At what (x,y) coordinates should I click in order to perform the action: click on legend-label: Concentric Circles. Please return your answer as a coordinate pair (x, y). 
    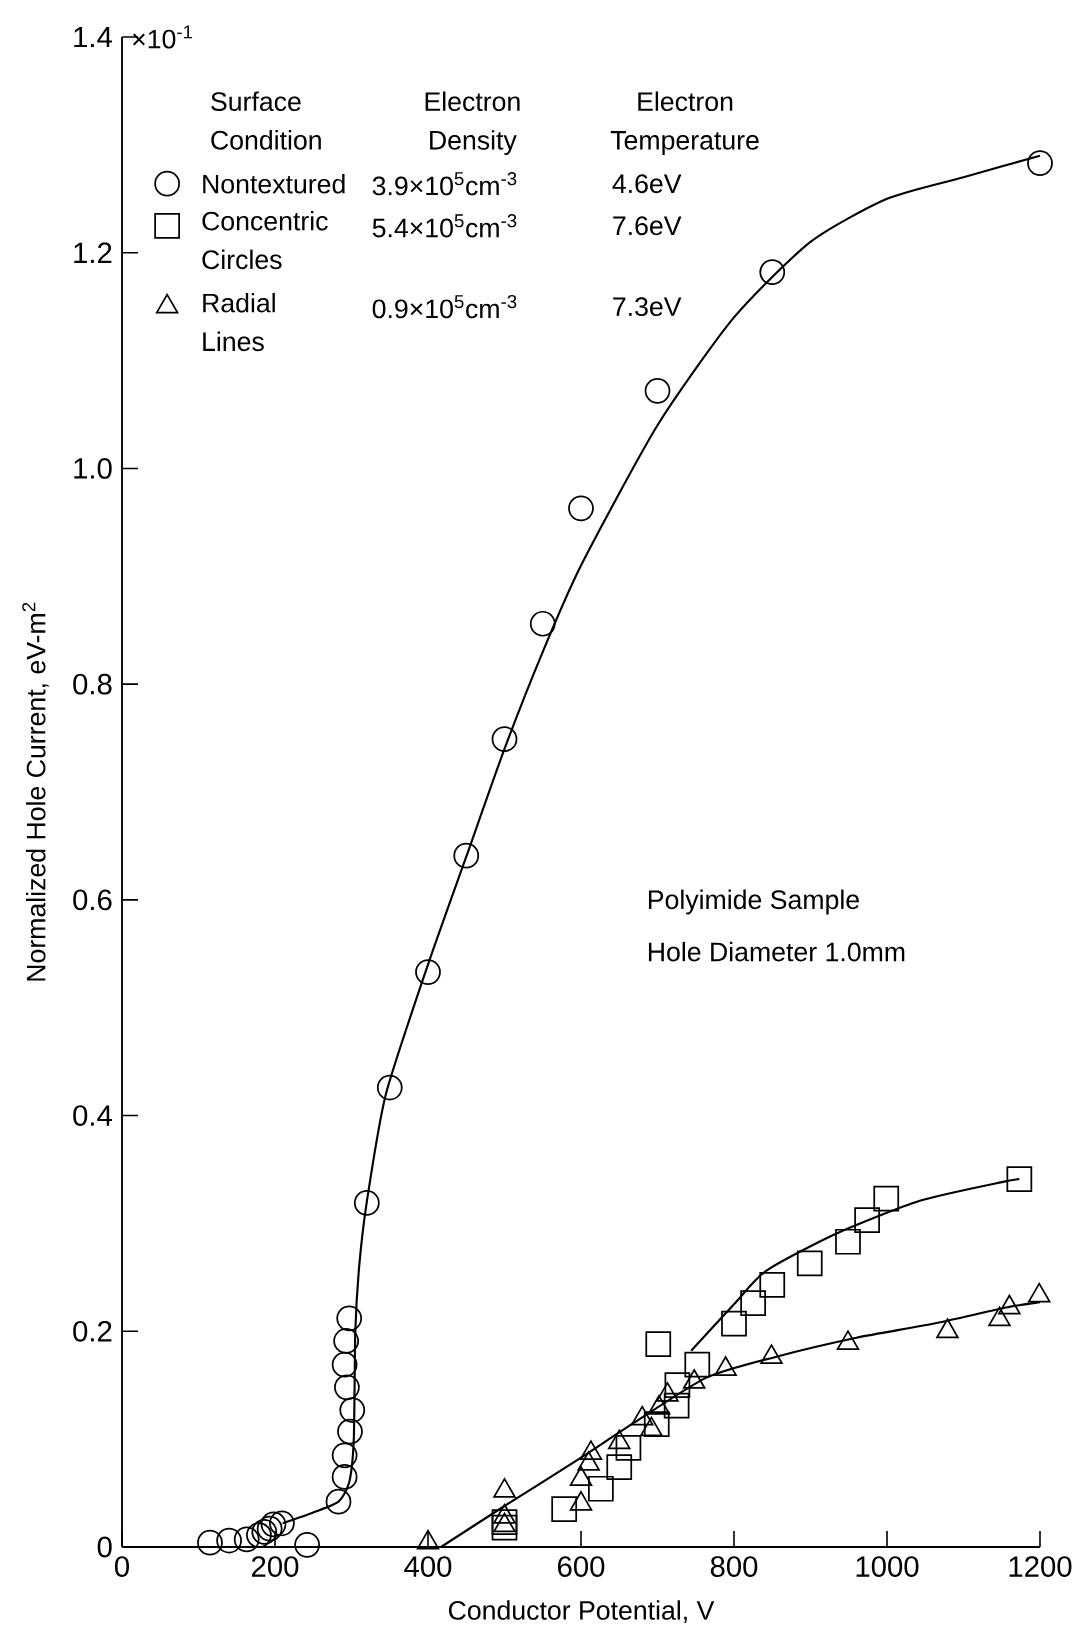
    Looking at the image, I should click on (265, 240).